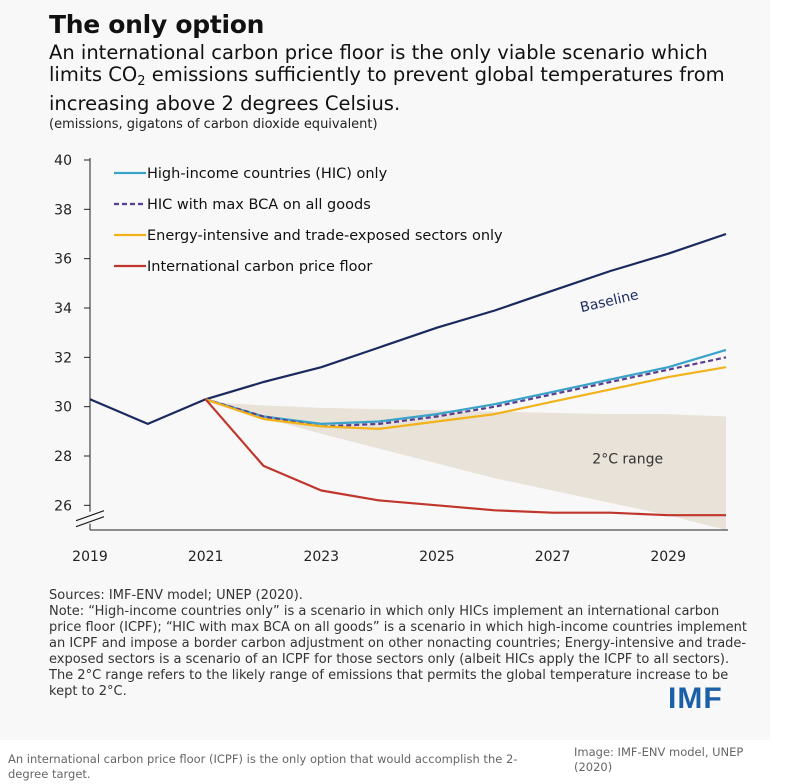  What do you see at coordinates (63, 506) in the screenshot?
I see `y-tick-label: 26` at bounding box center [63, 506].